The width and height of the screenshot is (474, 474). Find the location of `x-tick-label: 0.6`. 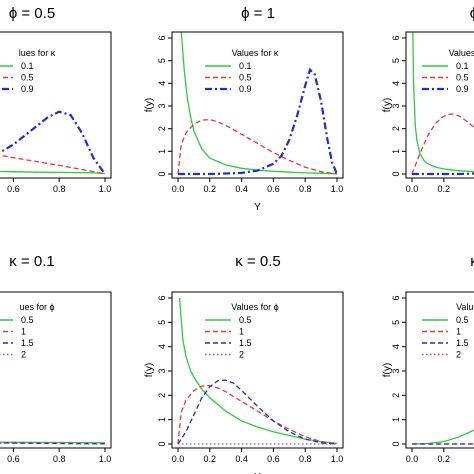

x-tick-label: 0.6 is located at coordinates (273, 189).